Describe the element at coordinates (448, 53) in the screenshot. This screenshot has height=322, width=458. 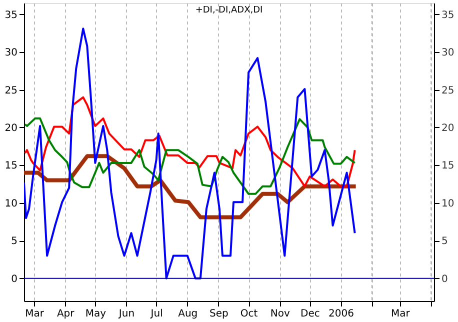
I see `y2-tick-label: 30` at that location.